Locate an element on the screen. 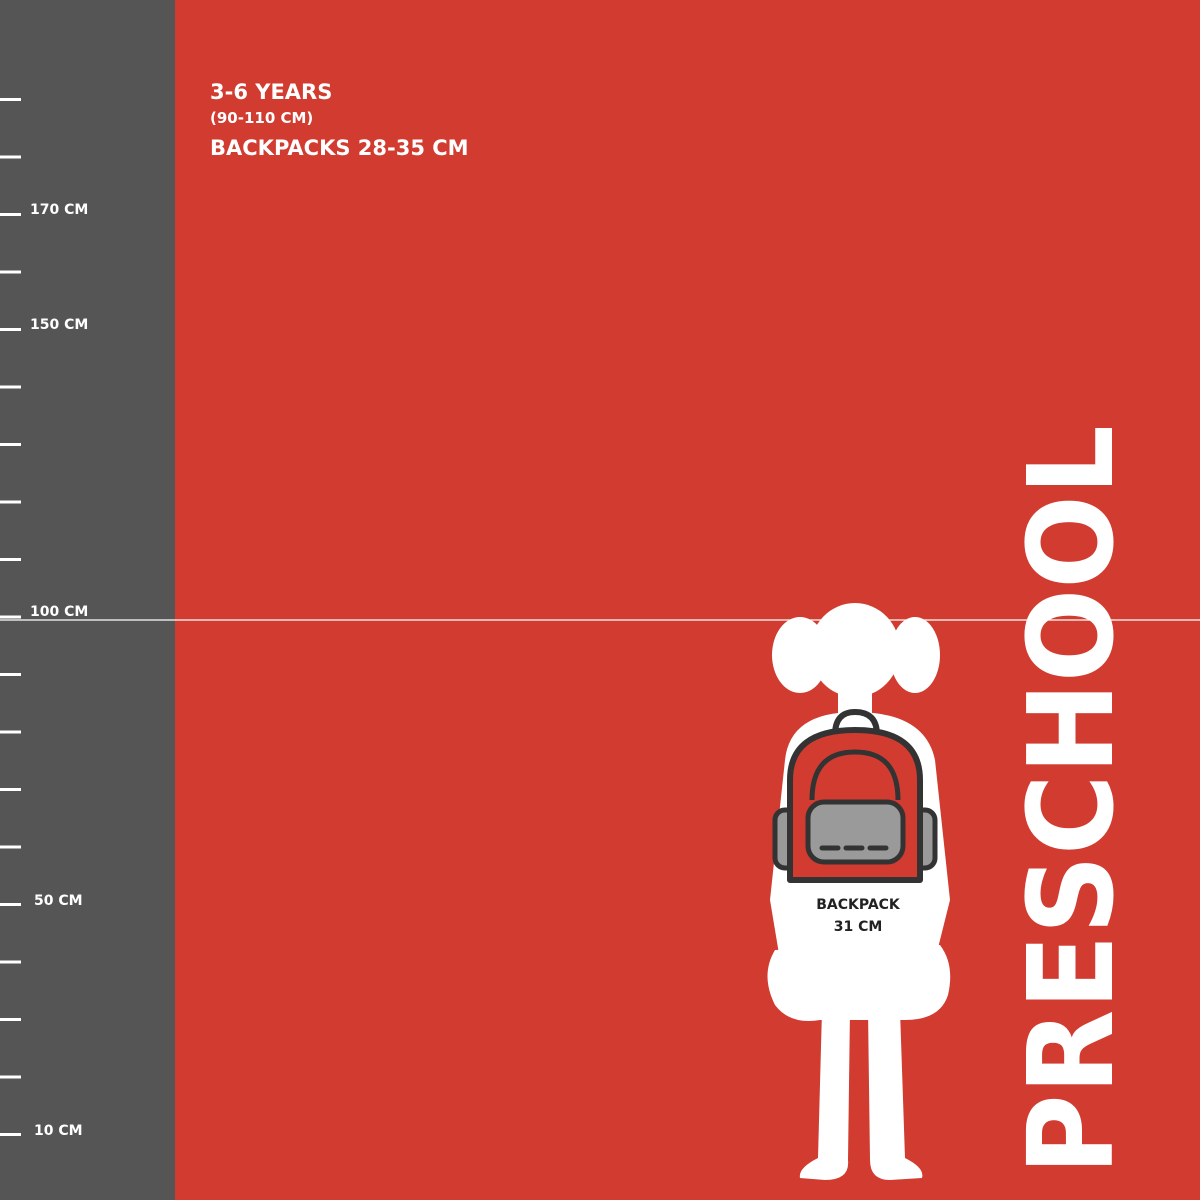 The width and height of the screenshot is (1200, 1200). ruler-panel is located at coordinates (87, 600).